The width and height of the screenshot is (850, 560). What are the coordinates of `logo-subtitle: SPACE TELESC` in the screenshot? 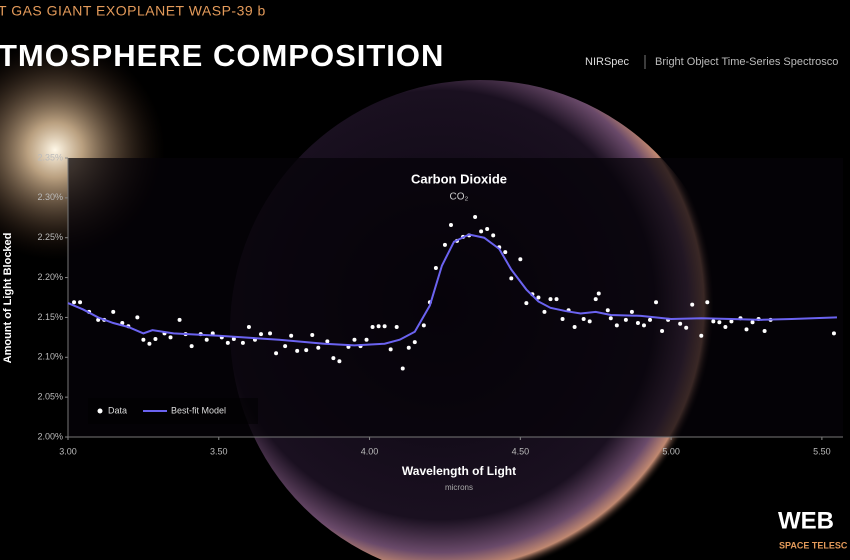 It's located at (813, 545).